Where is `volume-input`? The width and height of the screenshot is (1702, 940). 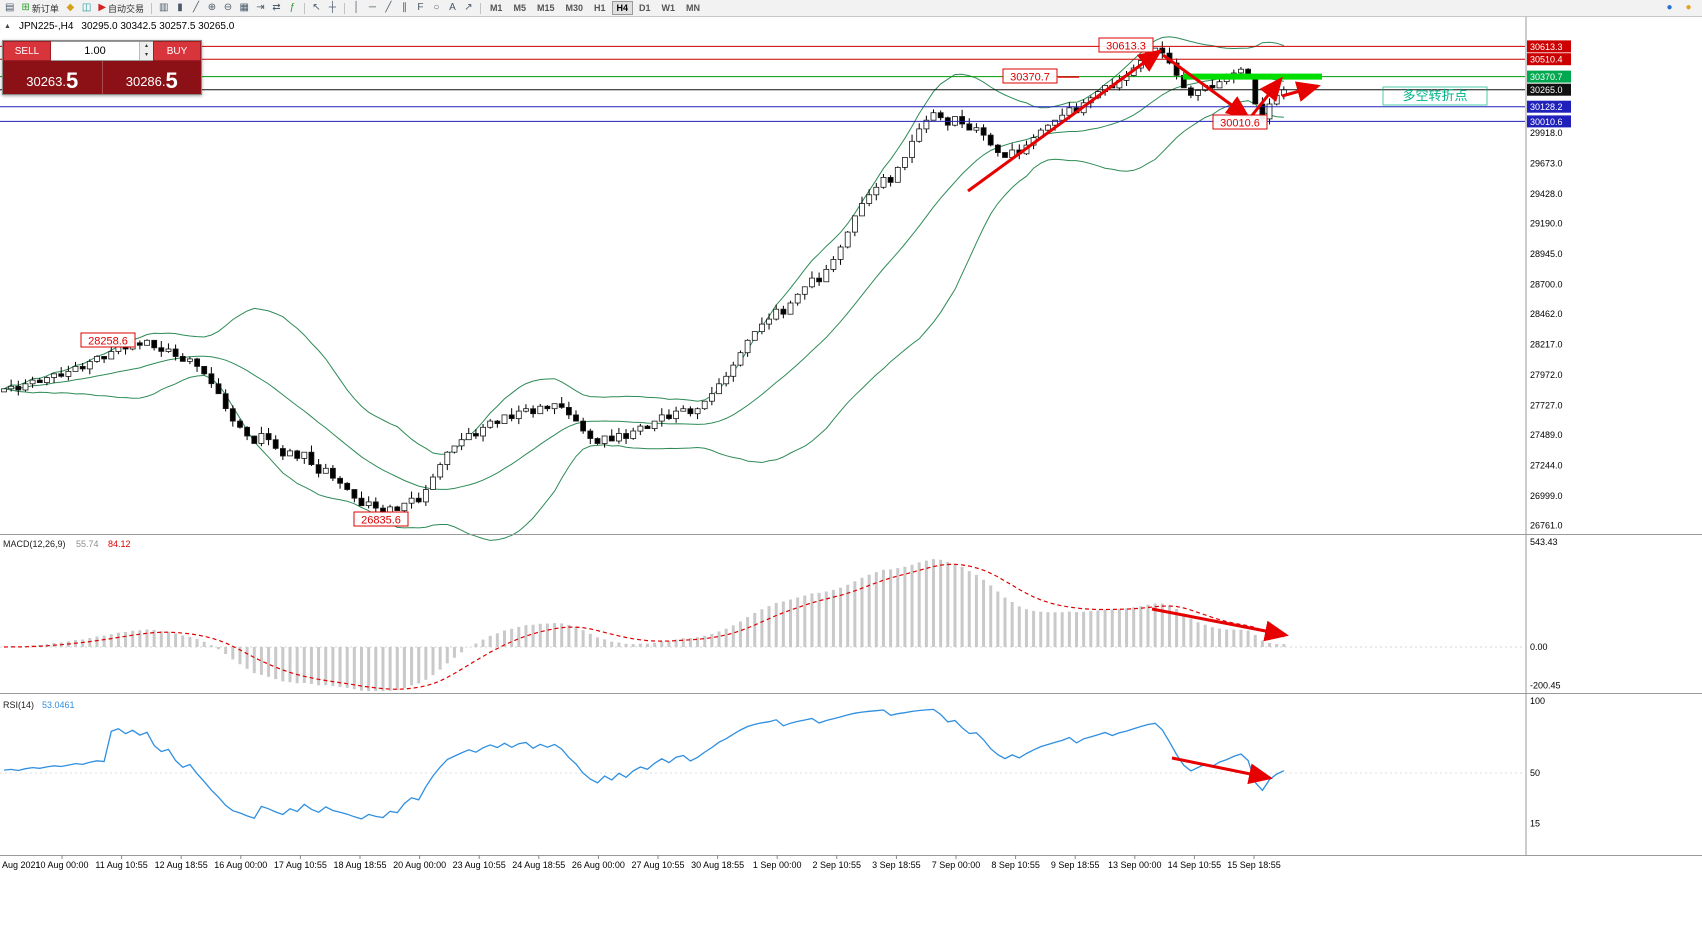 volume-input is located at coordinates (95, 51).